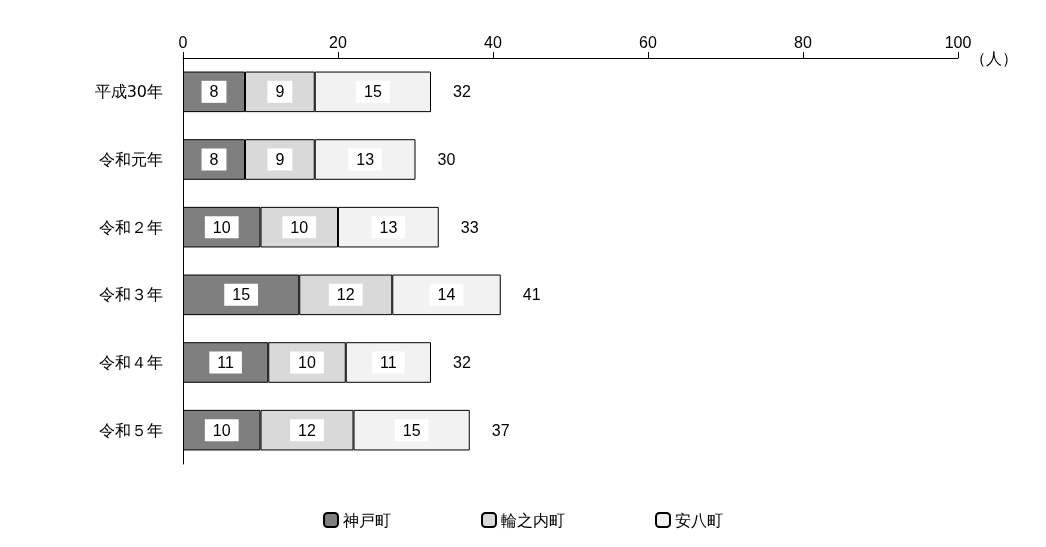  What do you see at coordinates (994, 58) in the screenshot?
I see `x-axis-title: （人）` at bounding box center [994, 58].